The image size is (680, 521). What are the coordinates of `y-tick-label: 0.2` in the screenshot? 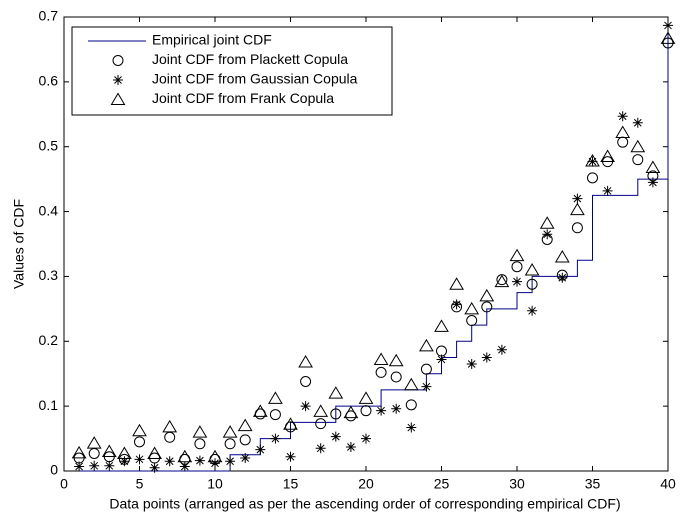 It's located at (49, 340).